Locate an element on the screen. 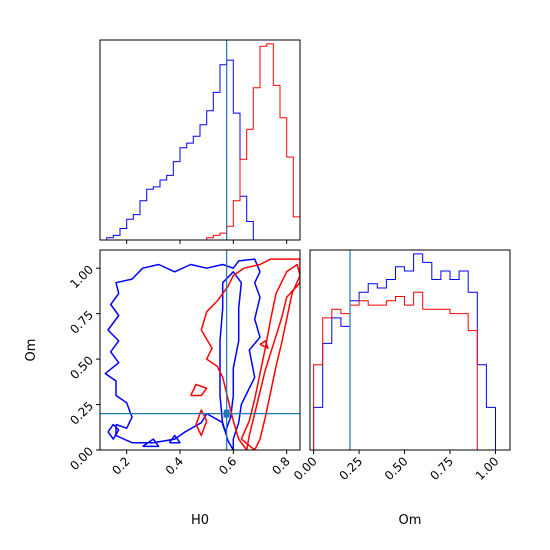  h0-histogram-frame is located at coordinates (200, 140).